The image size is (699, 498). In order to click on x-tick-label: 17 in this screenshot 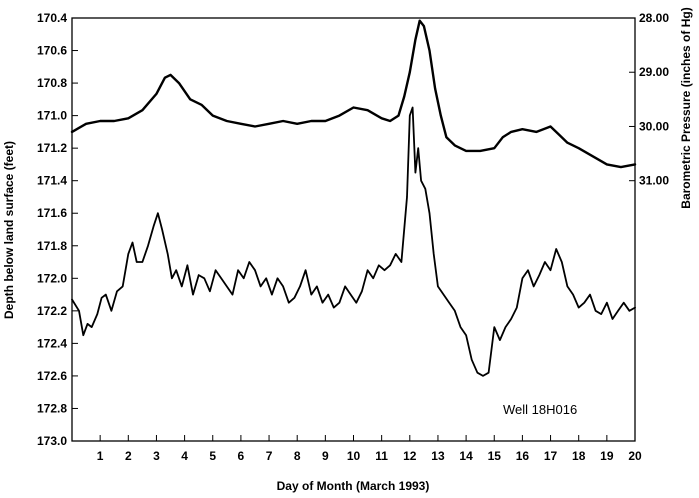, I will do `click(551, 456)`.